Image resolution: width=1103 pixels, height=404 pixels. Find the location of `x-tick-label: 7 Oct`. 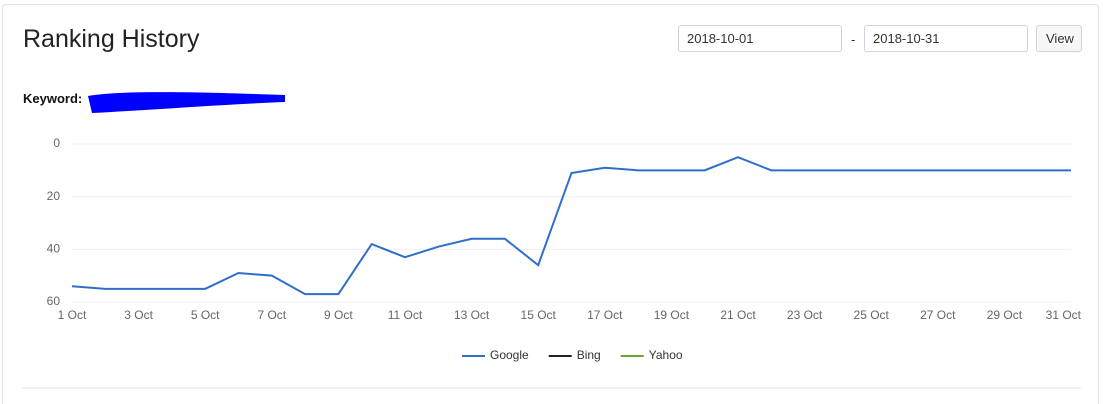

x-tick-label: 7 Oct is located at coordinates (271, 315).